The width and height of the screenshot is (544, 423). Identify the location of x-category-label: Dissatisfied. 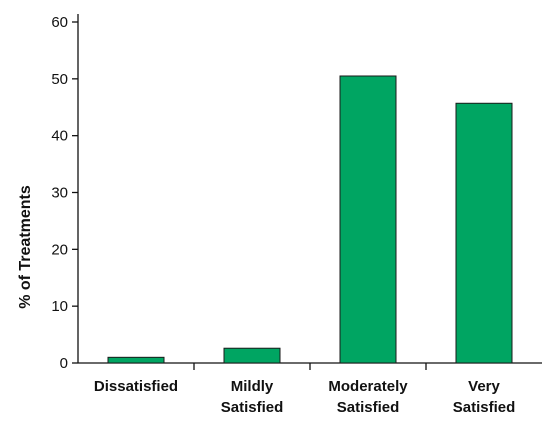
(136, 386).